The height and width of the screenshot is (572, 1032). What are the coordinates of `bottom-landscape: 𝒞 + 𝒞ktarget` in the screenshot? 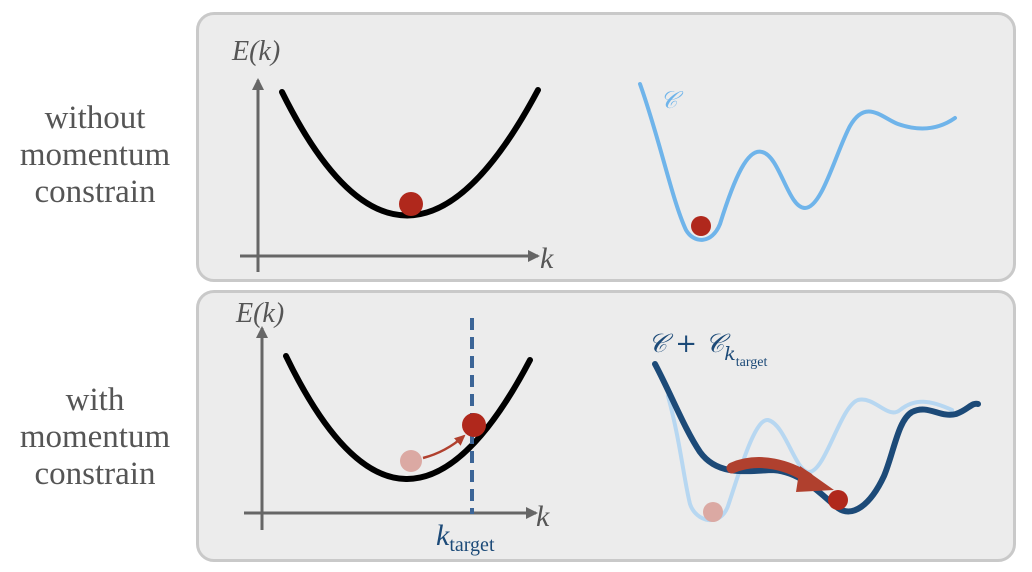 It's located at (814, 426).